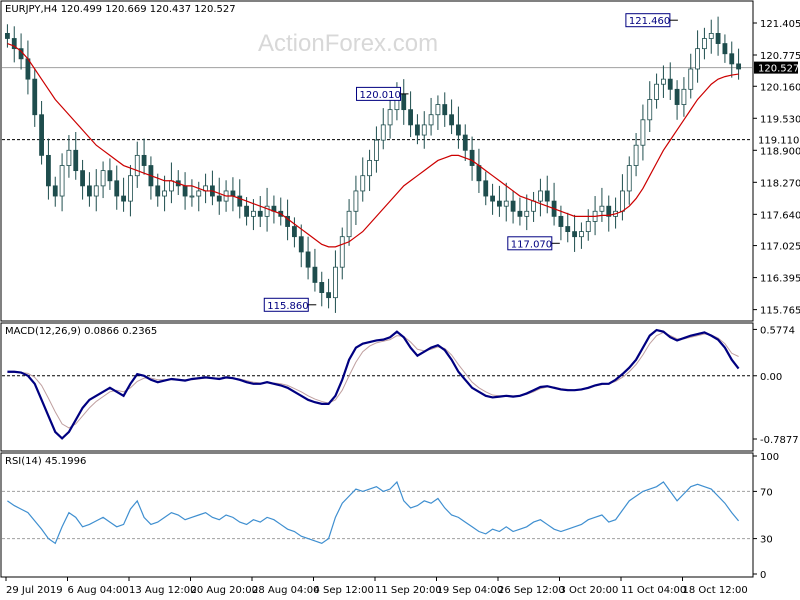 The image size is (800, 600). Describe the element at coordinates (649, 21) in the screenshot. I see `price-callout-label: 121.460` at that location.